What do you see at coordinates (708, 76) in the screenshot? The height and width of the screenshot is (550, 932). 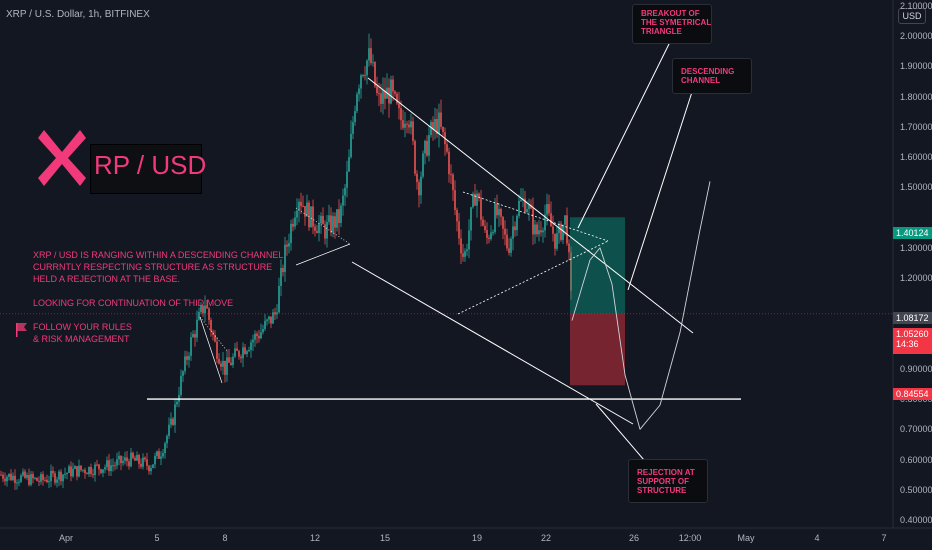 I see `callout-channel-text: DESCENDING CHANNEL` at bounding box center [708, 76].